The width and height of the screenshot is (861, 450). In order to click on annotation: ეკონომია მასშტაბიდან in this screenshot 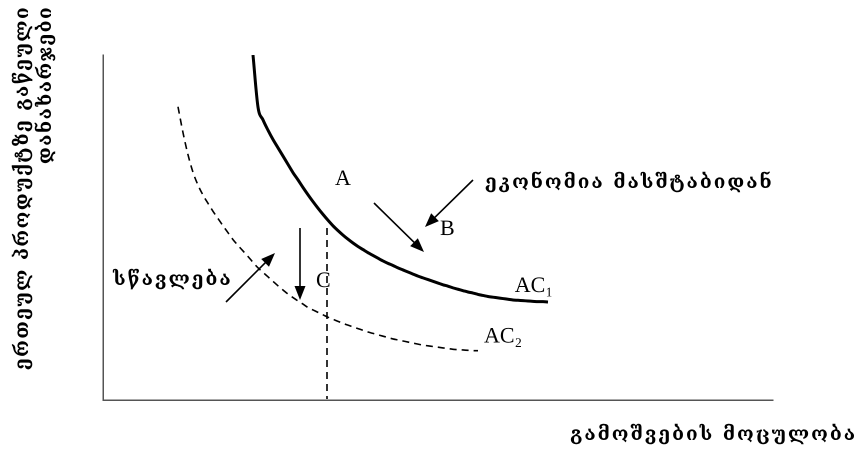, I will do `click(629, 182)`.